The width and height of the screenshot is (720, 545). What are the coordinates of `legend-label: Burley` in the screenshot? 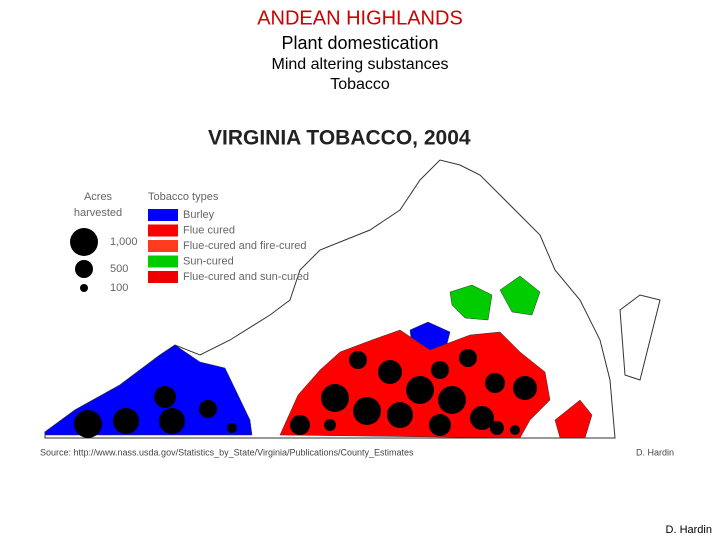 It's located at (199, 215).